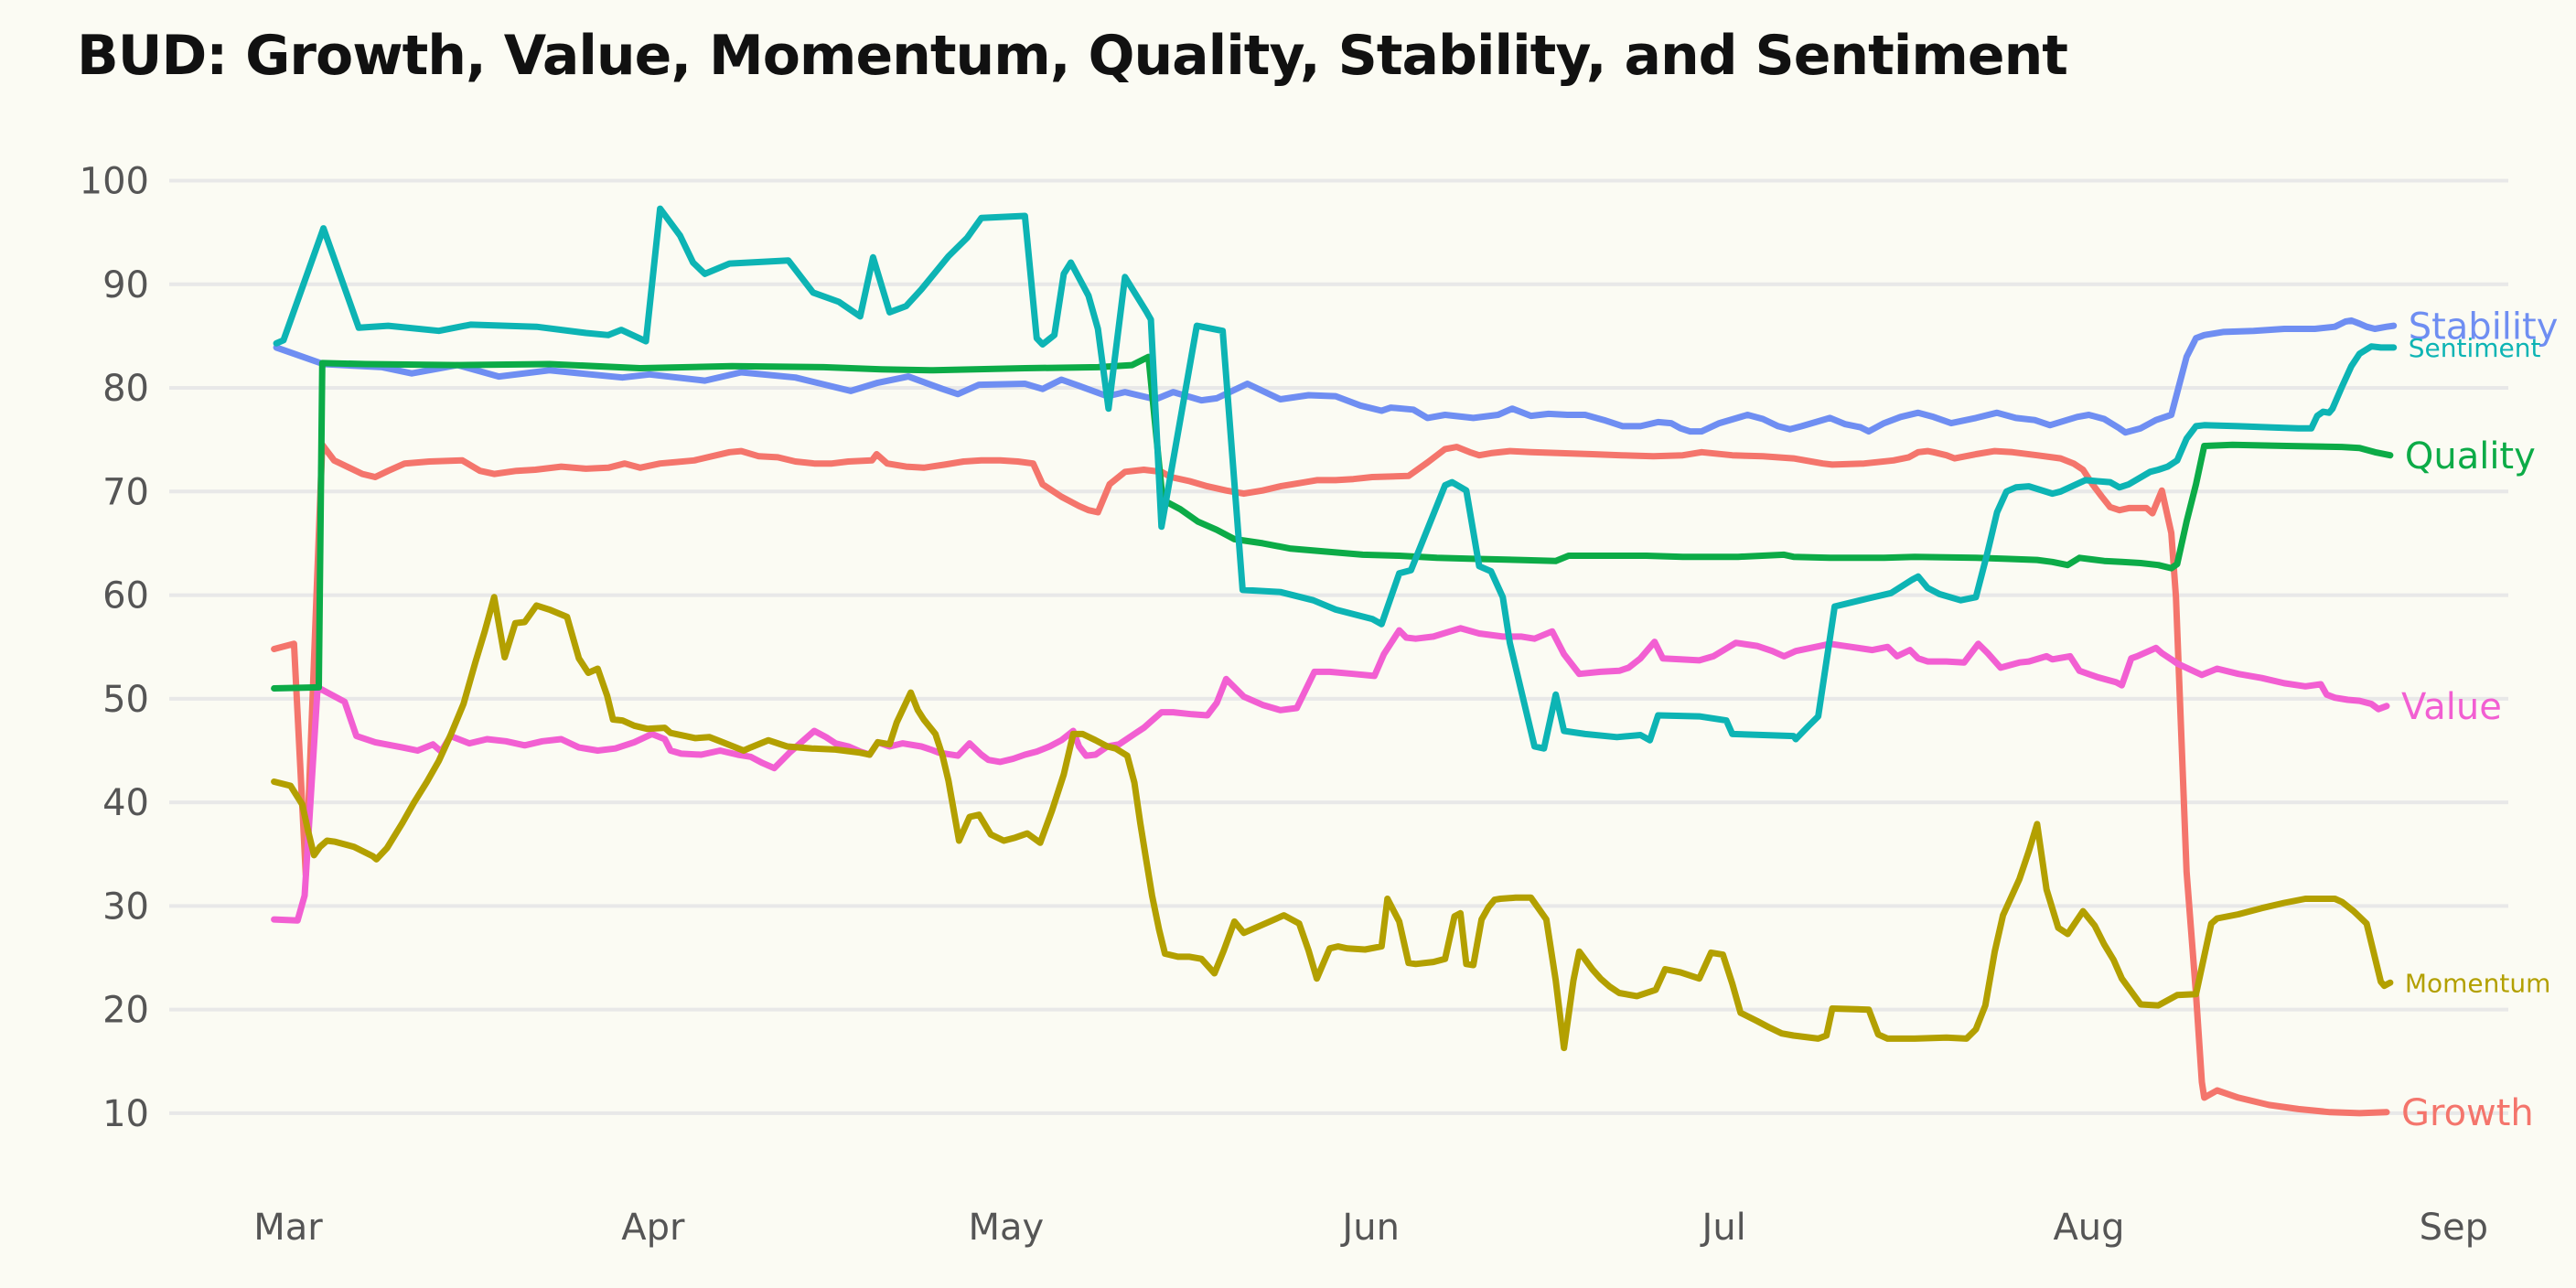  What do you see at coordinates (1723, 1228) in the screenshot?
I see `x-tick-label-jul: Jul` at bounding box center [1723, 1228].